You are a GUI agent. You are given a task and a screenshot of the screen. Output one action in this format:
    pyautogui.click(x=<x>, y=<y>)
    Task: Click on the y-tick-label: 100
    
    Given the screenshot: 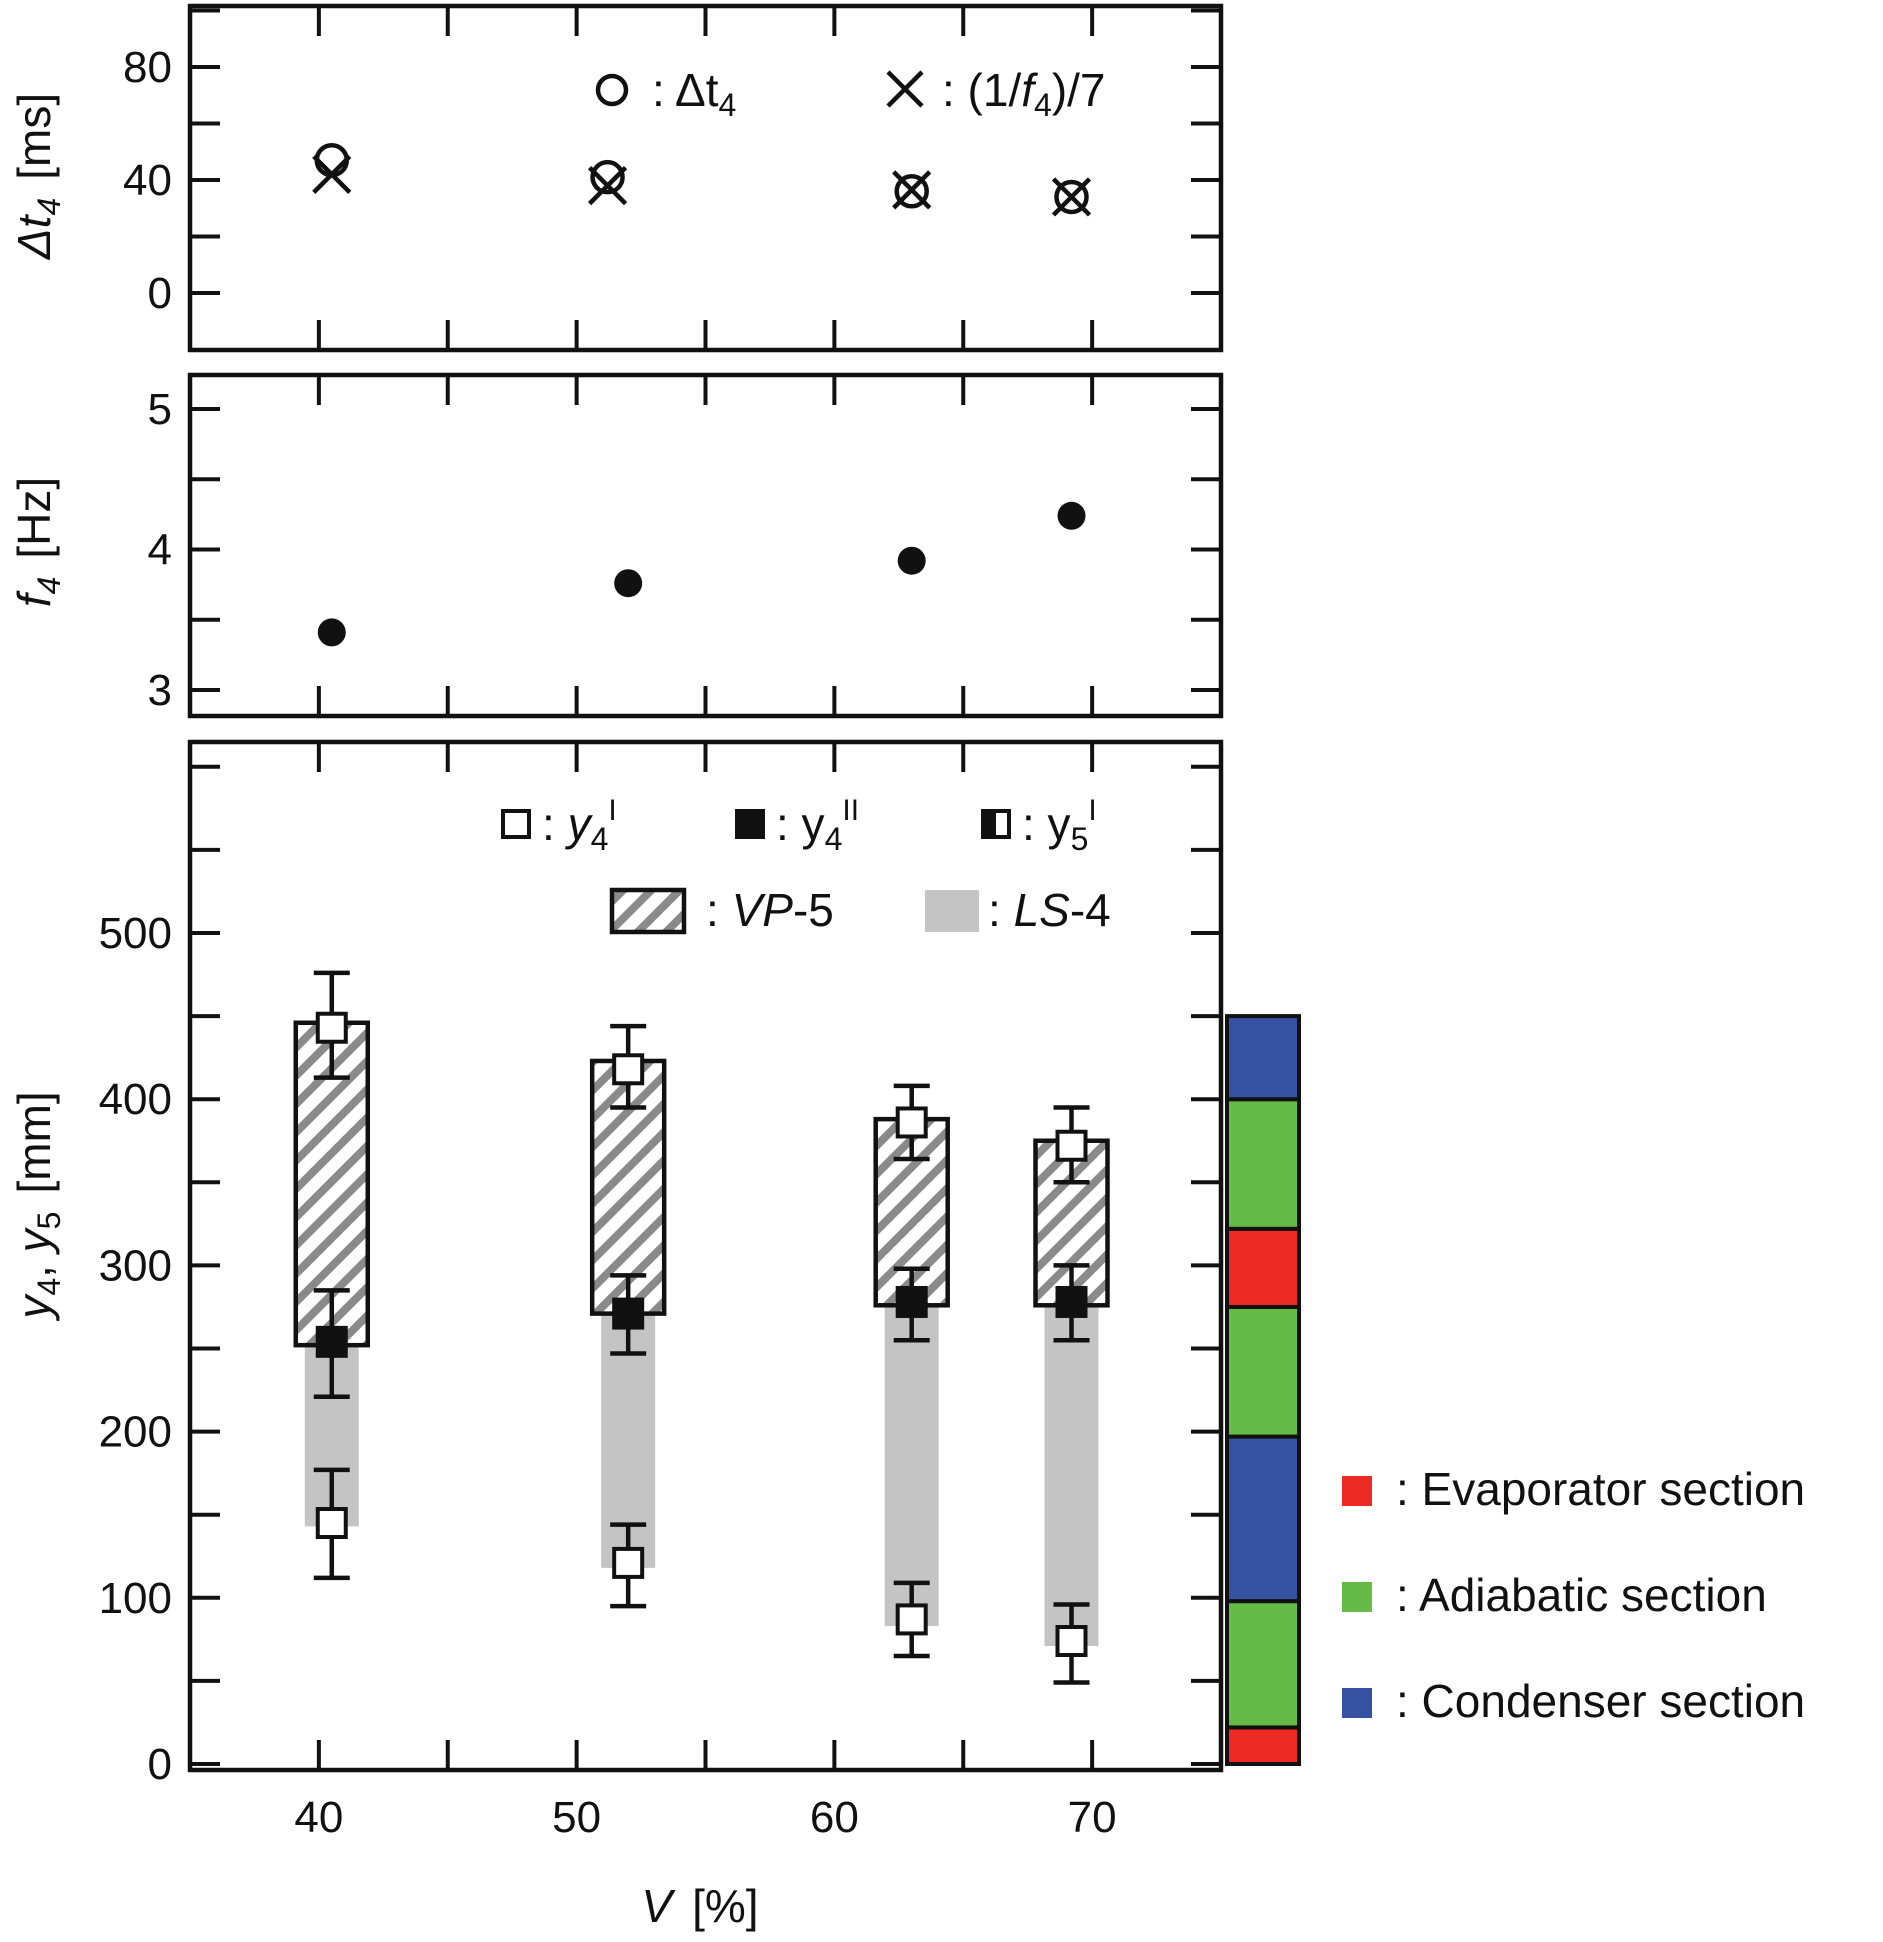 What is the action you would take?
    pyautogui.click(x=135, y=1598)
    